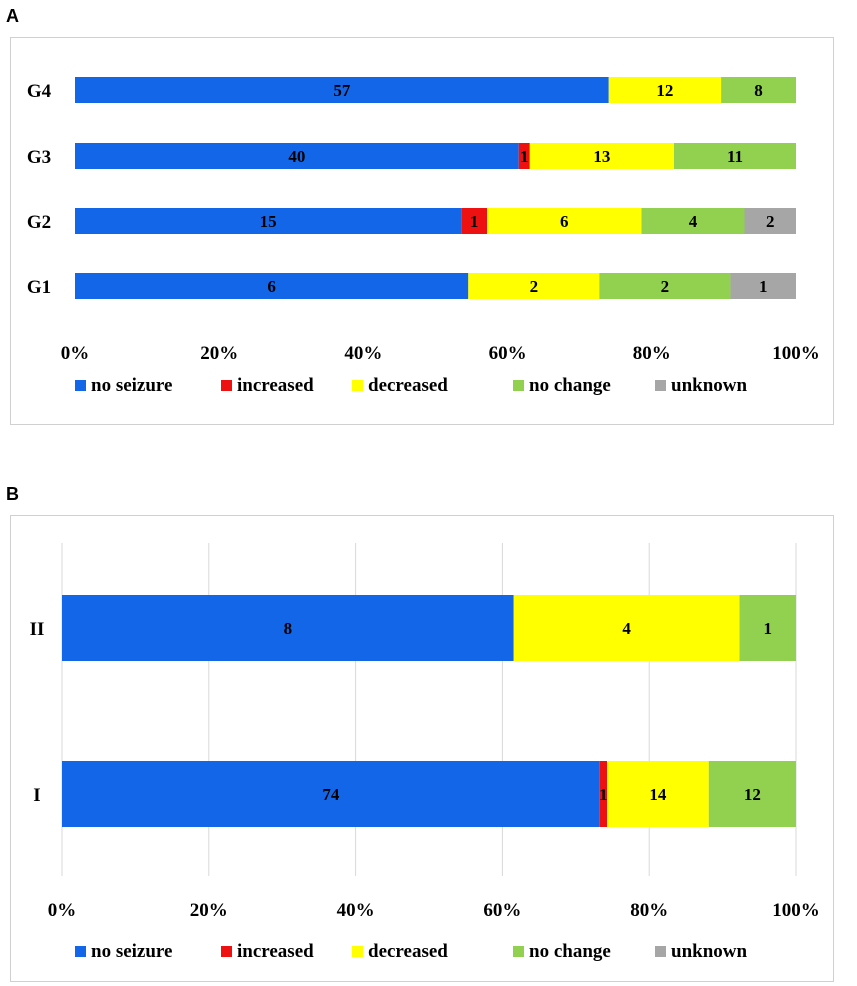  I want to click on category-label-g4: G4, so click(39, 91).